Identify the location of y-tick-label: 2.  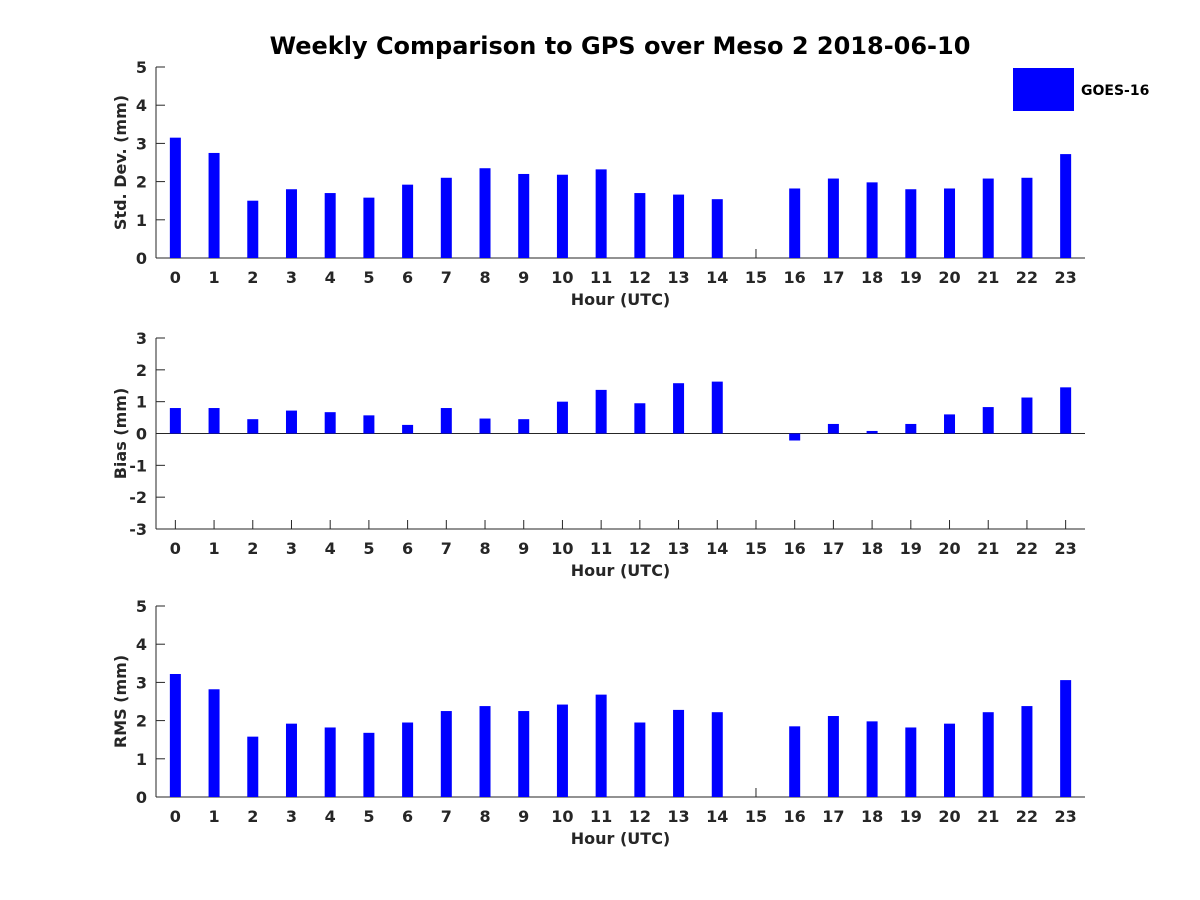
(141, 721).